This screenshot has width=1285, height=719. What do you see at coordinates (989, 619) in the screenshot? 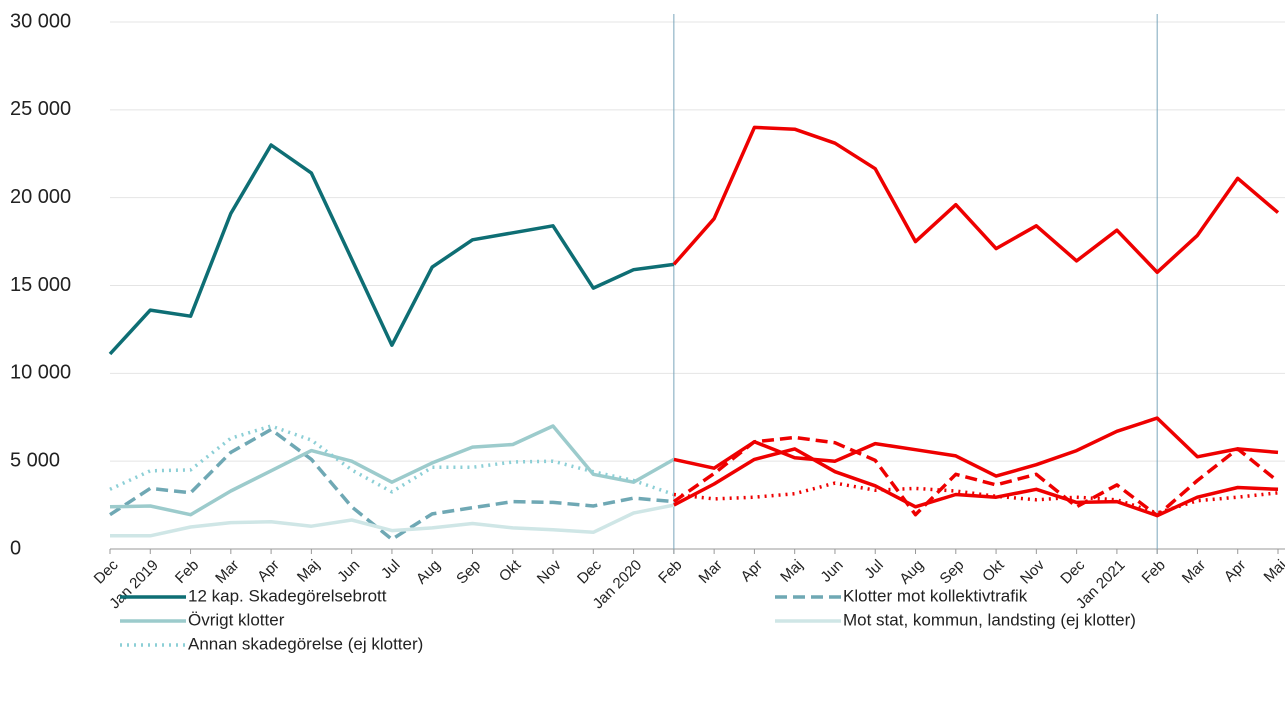
I see `legend-label: Mot stat, kommun, landsting (ej klotter)` at bounding box center [989, 619].